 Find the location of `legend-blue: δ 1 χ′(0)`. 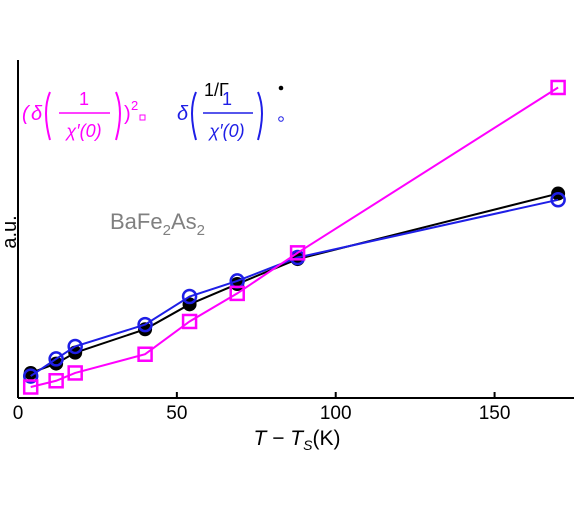

legend-blue: δ 1 χ′(0) is located at coordinates (230, 115).